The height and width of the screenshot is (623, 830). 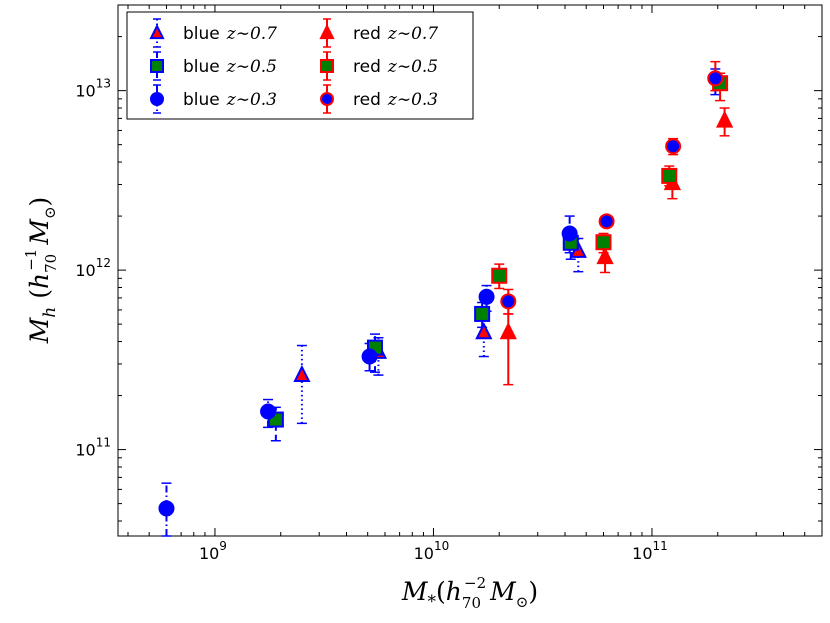 I want to click on x-tick-label-2: 1011, so click(x=650, y=551).